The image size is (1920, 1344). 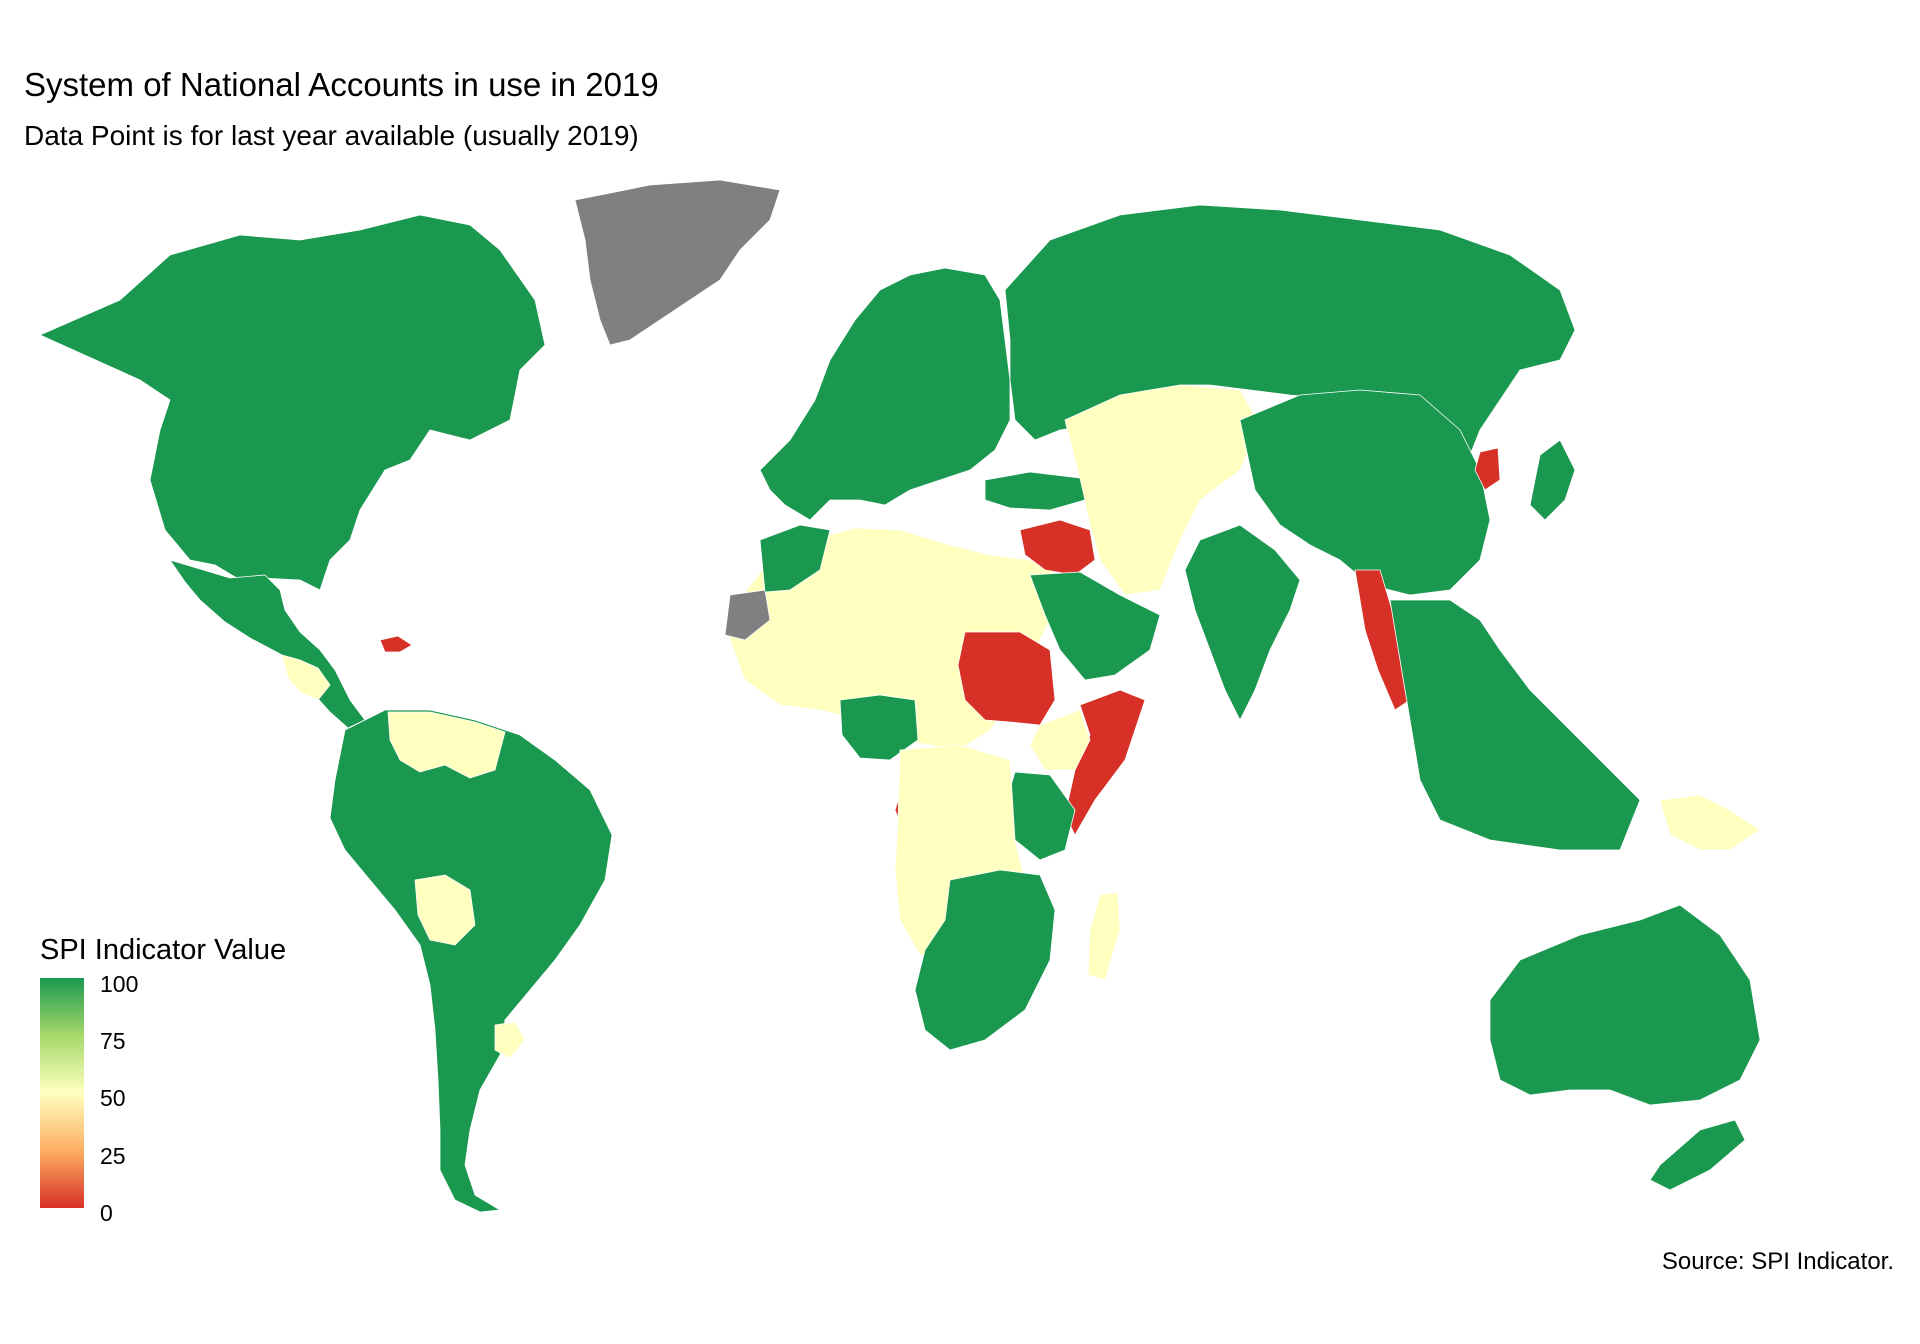 What do you see at coordinates (1515, 725) in the screenshot?
I see `region-southeast-asia` at bounding box center [1515, 725].